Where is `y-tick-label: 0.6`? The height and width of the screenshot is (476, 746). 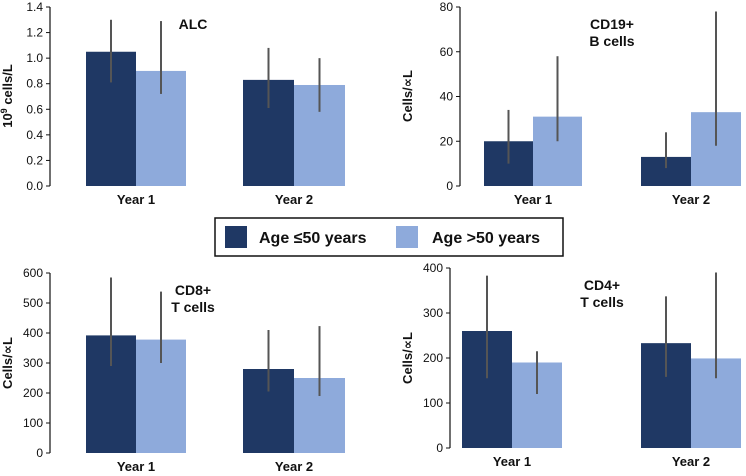
y-tick-label: 0.6 is located at coordinates (34, 109).